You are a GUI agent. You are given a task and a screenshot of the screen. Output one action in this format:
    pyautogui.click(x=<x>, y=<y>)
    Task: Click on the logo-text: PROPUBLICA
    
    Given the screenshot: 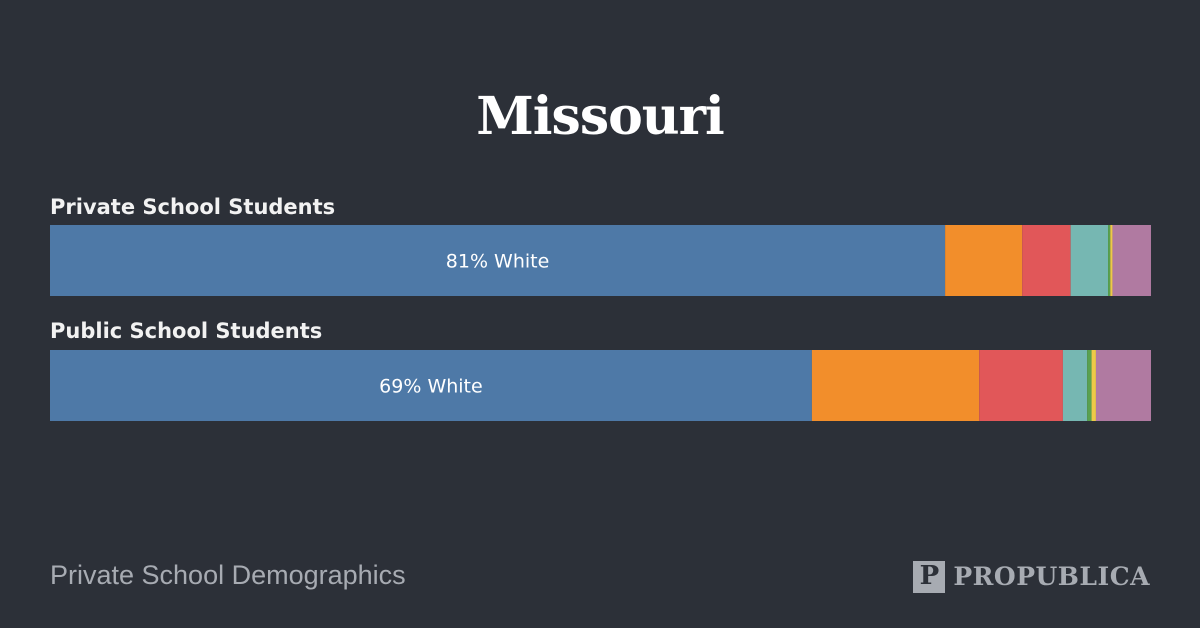 What is the action you would take?
    pyautogui.click(x=1051, y=576)
    